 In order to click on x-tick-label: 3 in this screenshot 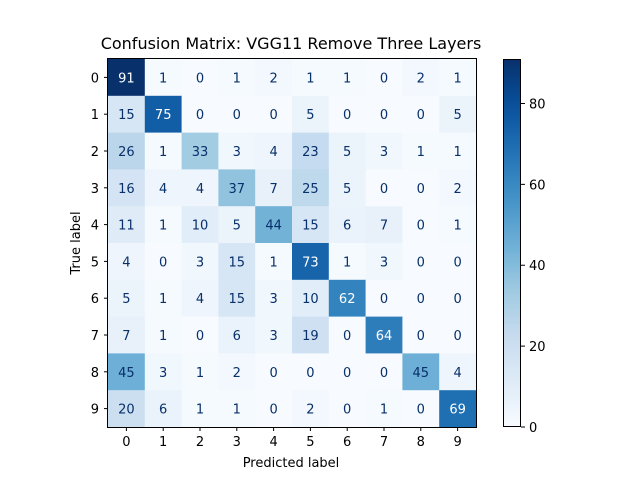, I will do `click(237, 442)`.